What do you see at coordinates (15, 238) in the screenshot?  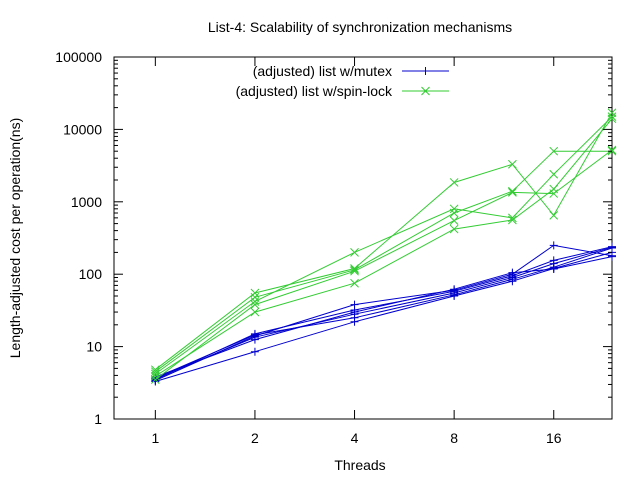 I see `y-axis-label: Length-adjusted cost per operation(ns)` at bounding box center [15, 238].